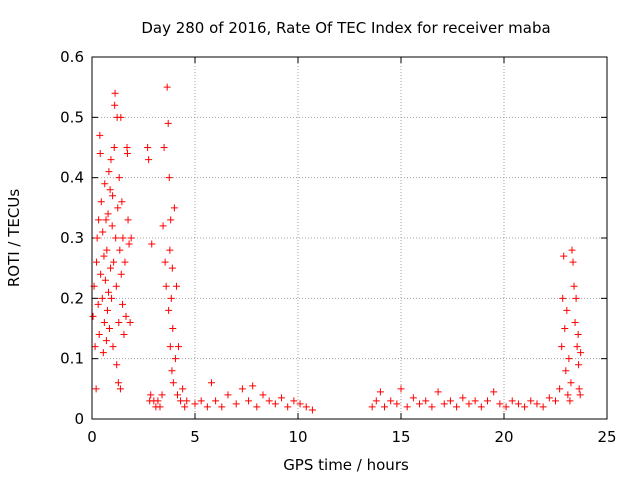 This screenshot has width=640, height=480. What do you see at coordinates (195, 437) in the screenshot?
I see `x-tick-label: 5` at bounding box center [195, 437].